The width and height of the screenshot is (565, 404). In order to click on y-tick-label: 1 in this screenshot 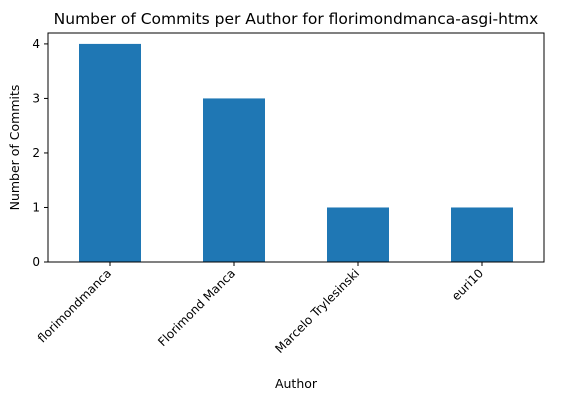, I will do `click(36, 207)`.